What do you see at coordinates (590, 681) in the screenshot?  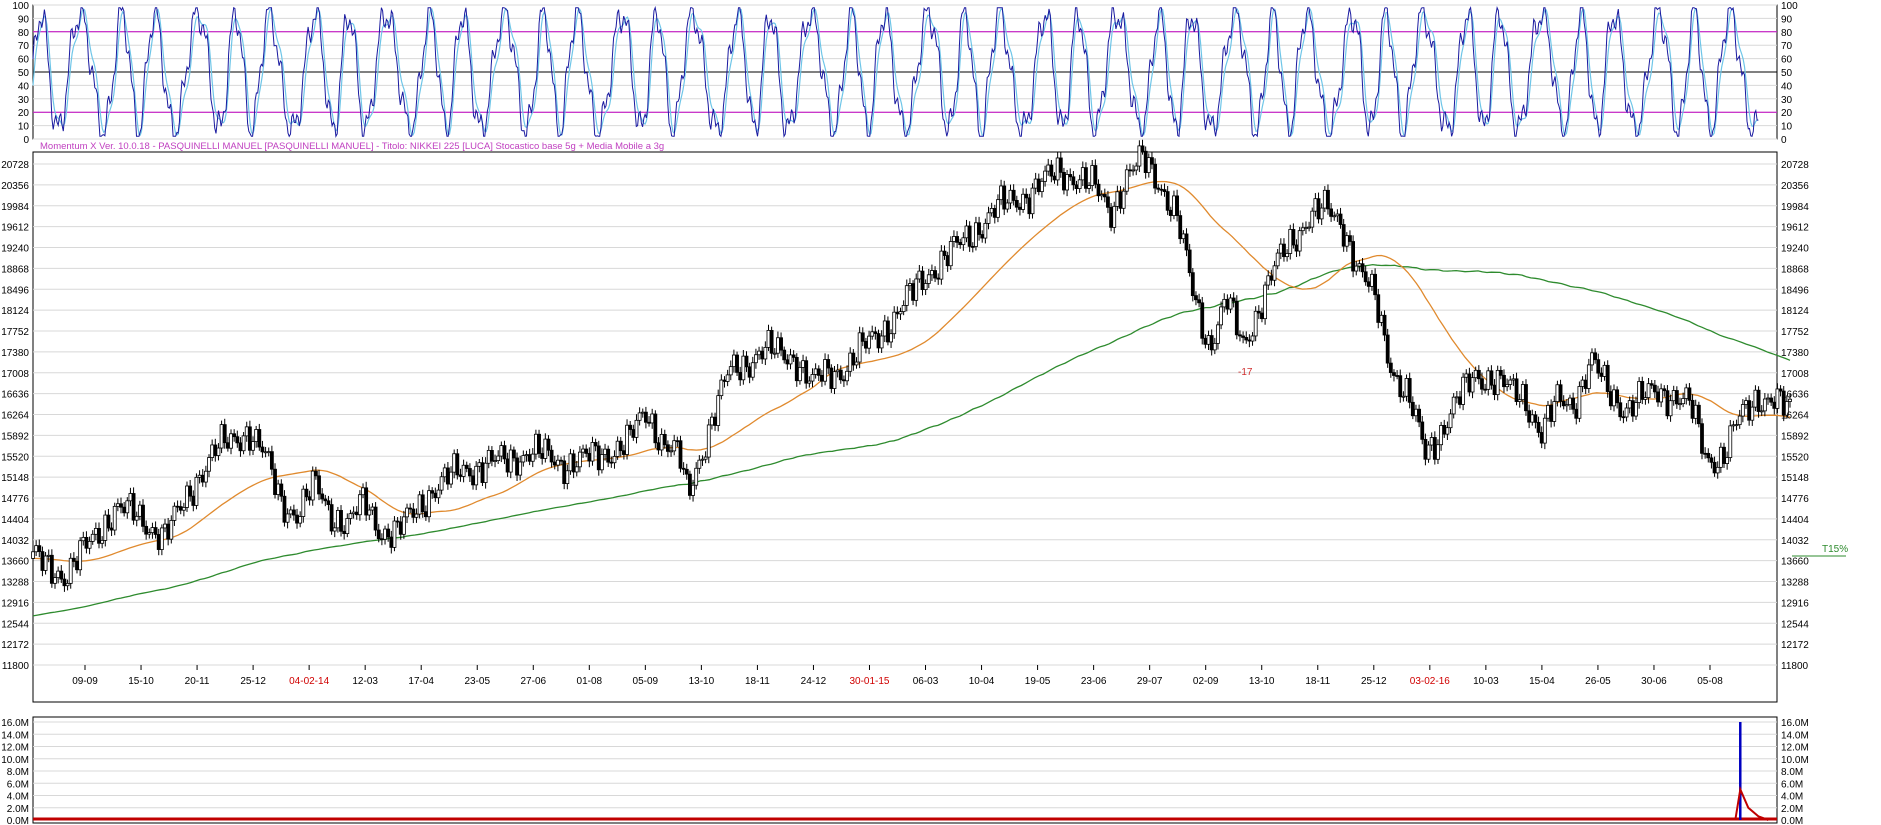 I see `date-tick-label: 01-08` at bounding box center [590, 681].